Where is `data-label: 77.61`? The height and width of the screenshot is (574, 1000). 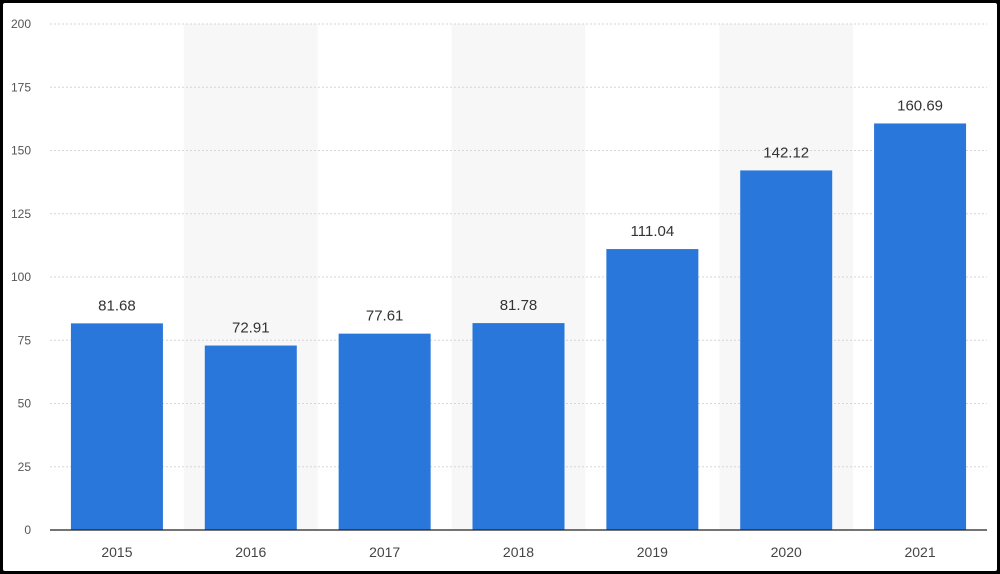 data-label: 77.61 is located at coordinates (385, 316).